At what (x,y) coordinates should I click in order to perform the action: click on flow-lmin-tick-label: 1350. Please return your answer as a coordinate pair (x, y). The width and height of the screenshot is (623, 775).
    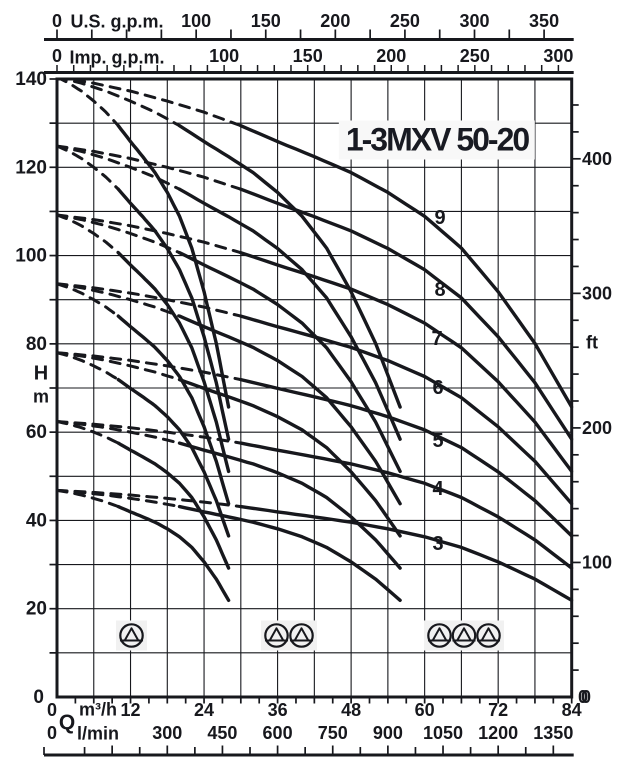
    Looking at the image, I should click on (553, 733).